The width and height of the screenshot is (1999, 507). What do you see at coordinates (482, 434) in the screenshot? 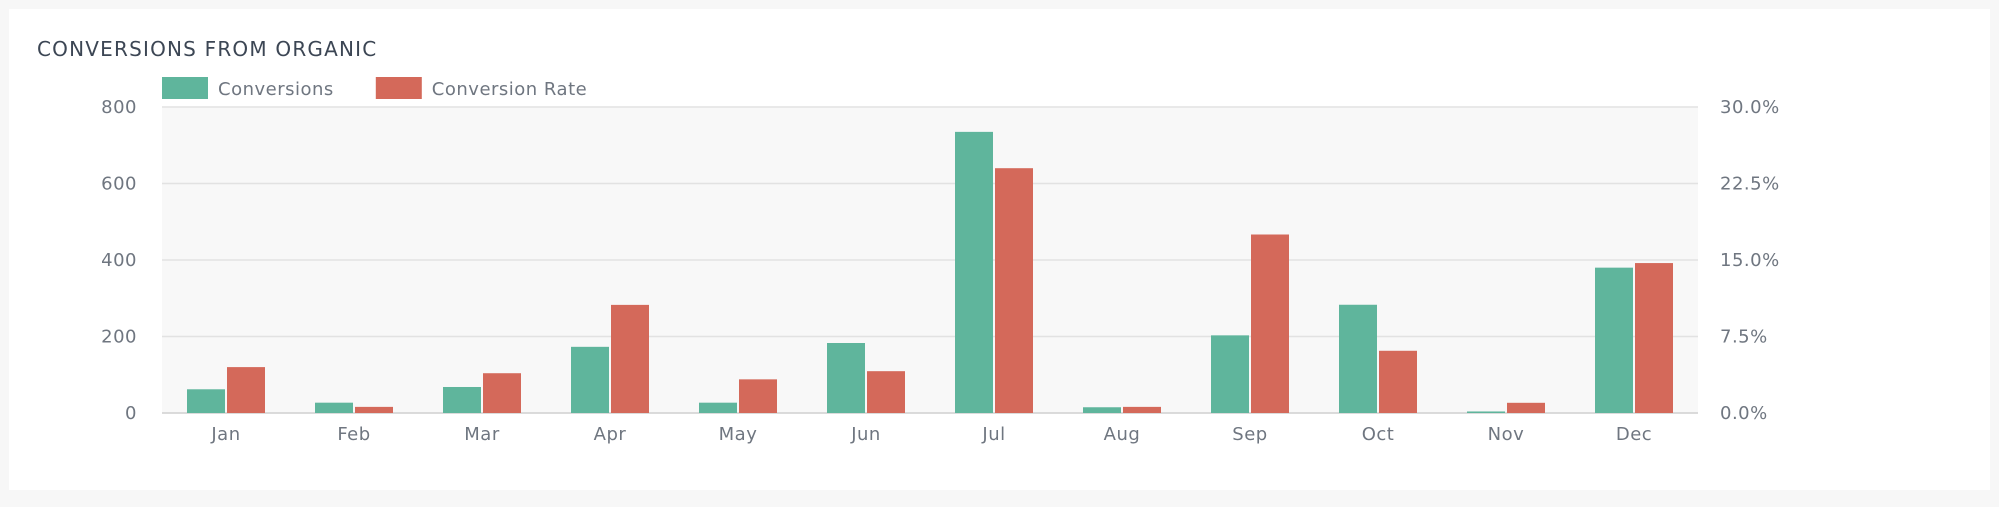
I see `x-tick-label: Mar` at bounding box center [482, 434].